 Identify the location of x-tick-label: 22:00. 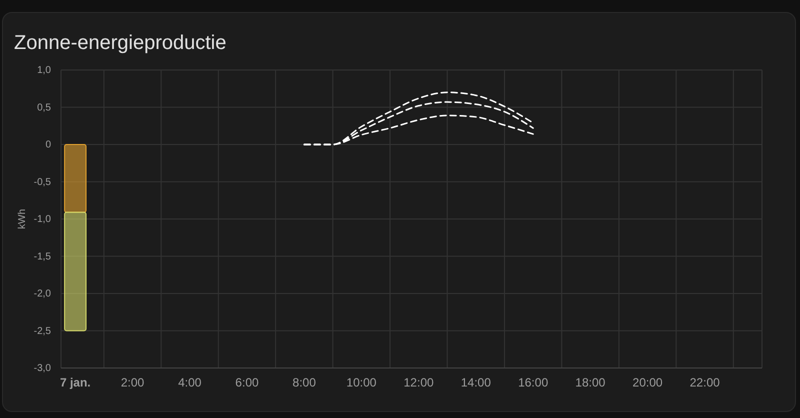
(705, 383).